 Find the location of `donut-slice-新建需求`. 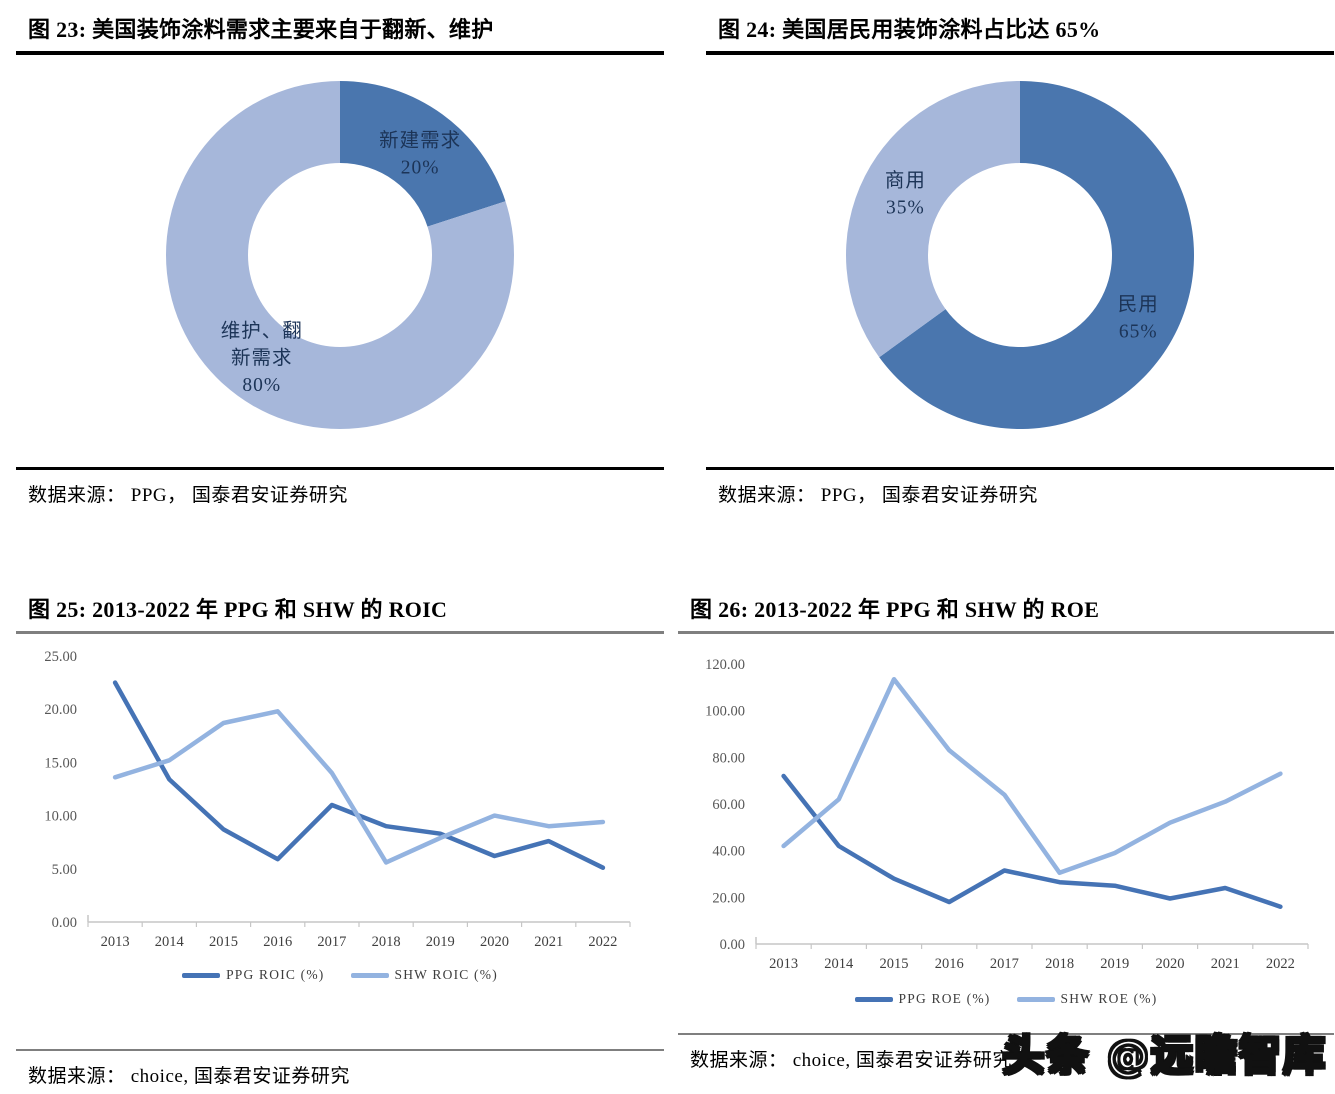

donut-slice-新建需求 is located at coordinates (423, 153).